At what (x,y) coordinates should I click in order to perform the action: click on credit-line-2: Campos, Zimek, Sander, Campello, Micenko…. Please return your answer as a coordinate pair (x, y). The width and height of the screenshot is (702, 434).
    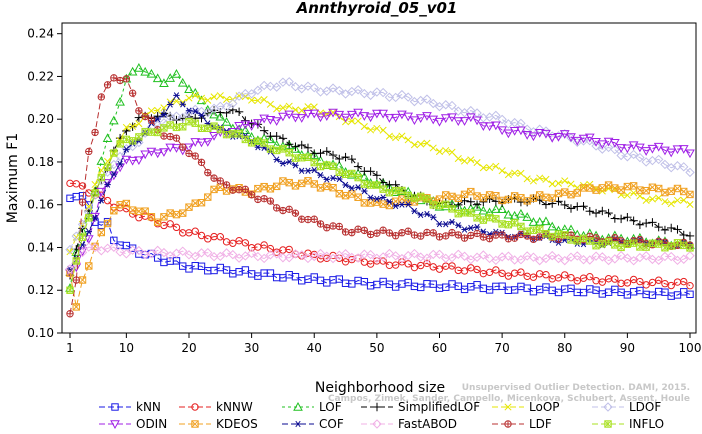
    Looking at the image, I should click on (509, 399).